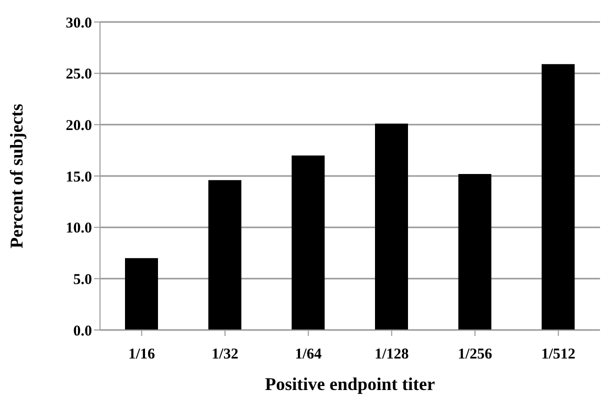 This screenshot has height=418, width=612. I want to click on x-tick-label: 1/512, so click(558, 354).